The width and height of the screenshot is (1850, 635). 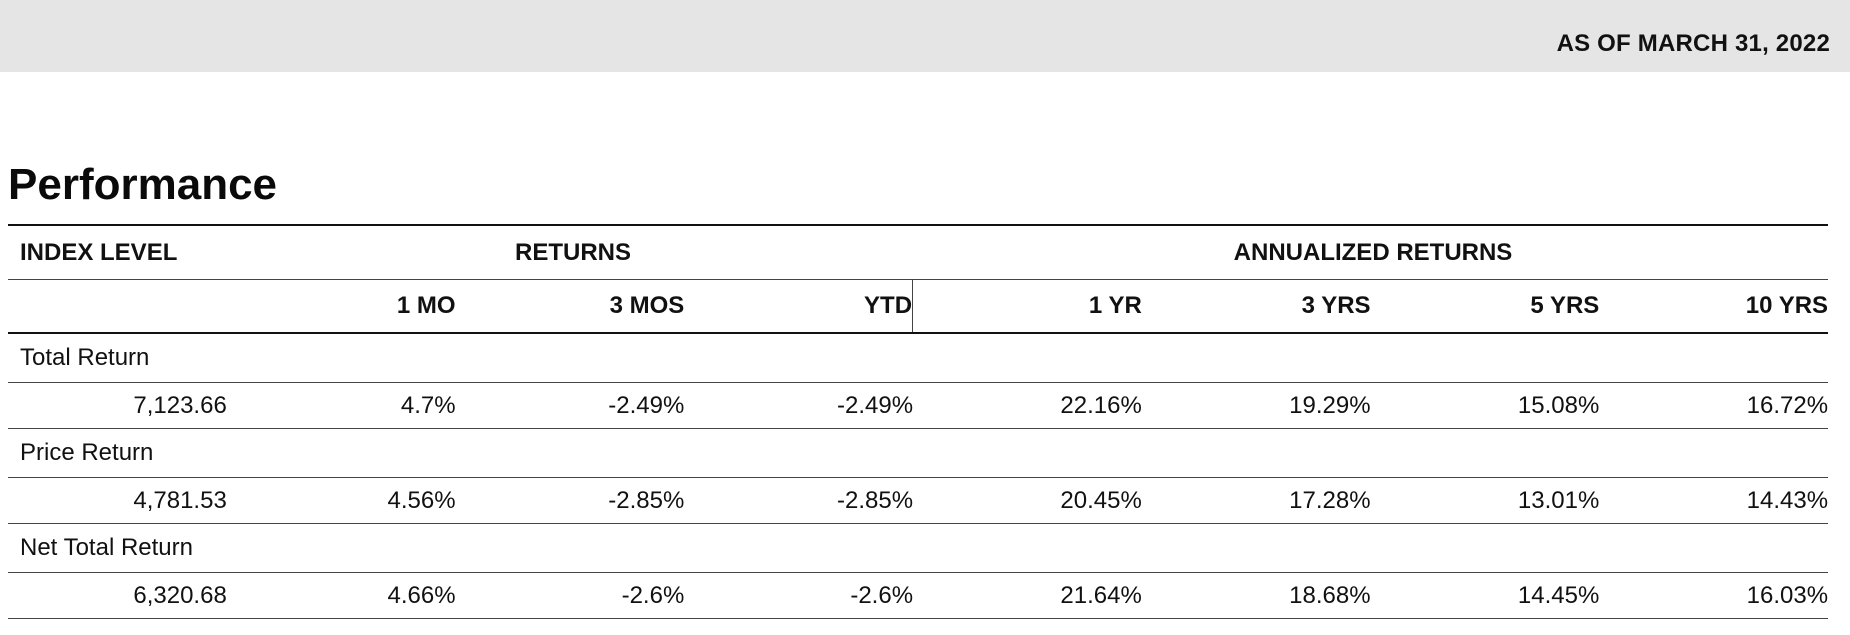 What do you see at coordinates (1101, 405) in the screenshot?
I see `return-1yr: 22.16%` at bounding box center [1101, 405].